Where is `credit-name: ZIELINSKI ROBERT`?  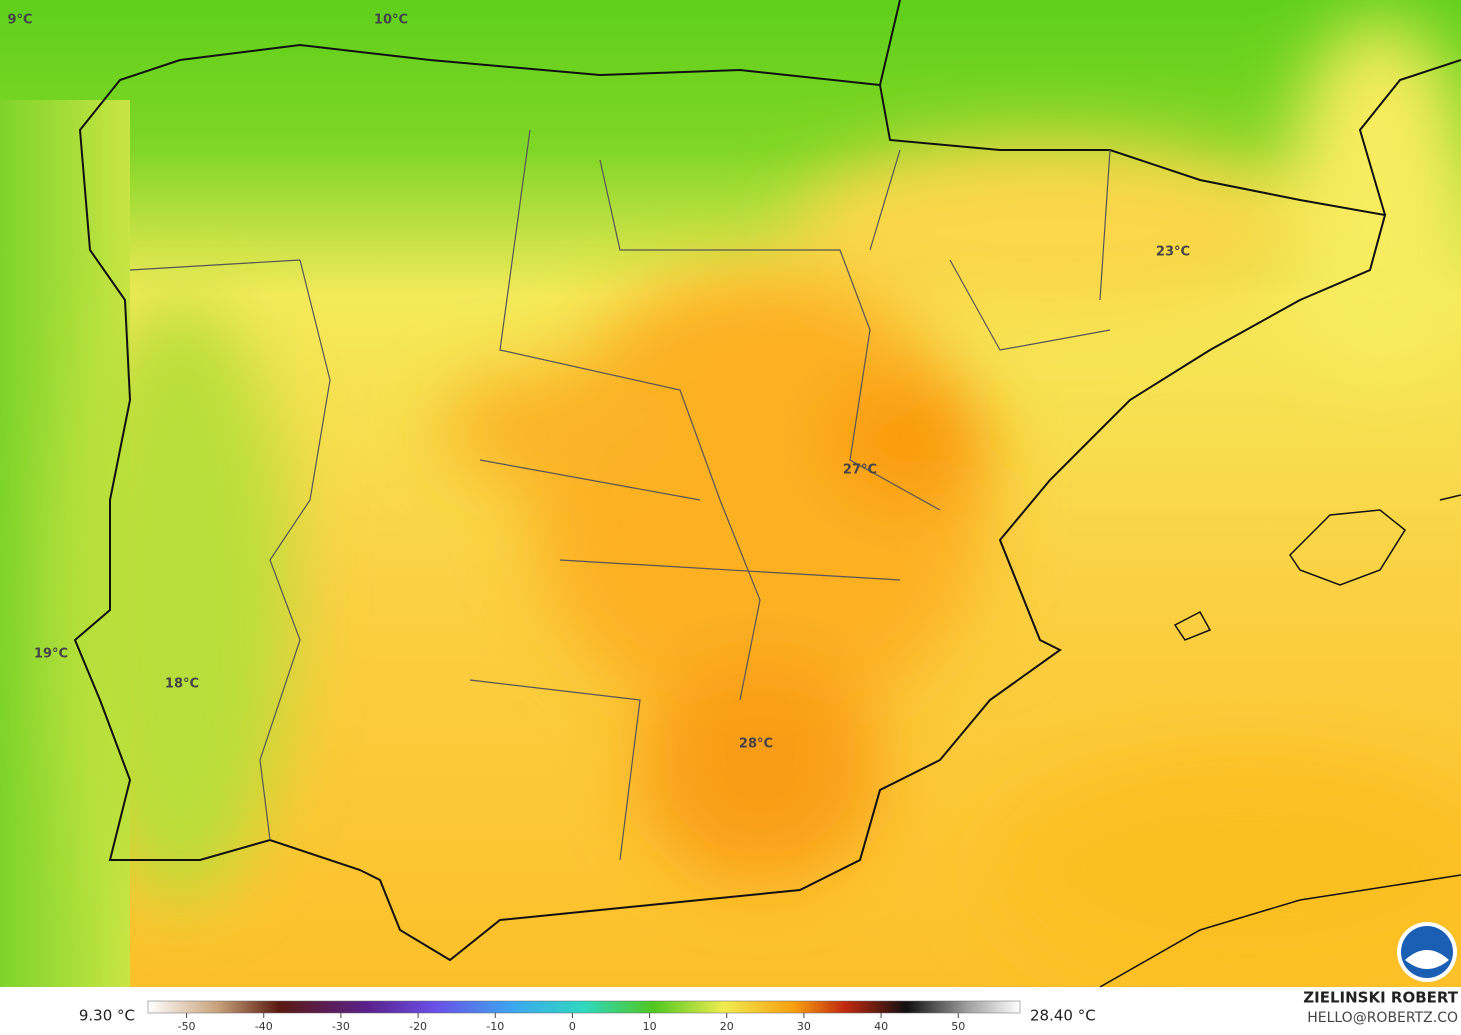 credit-name: ZIELINSKI ROBERT is located at coordinates (1380, 998).